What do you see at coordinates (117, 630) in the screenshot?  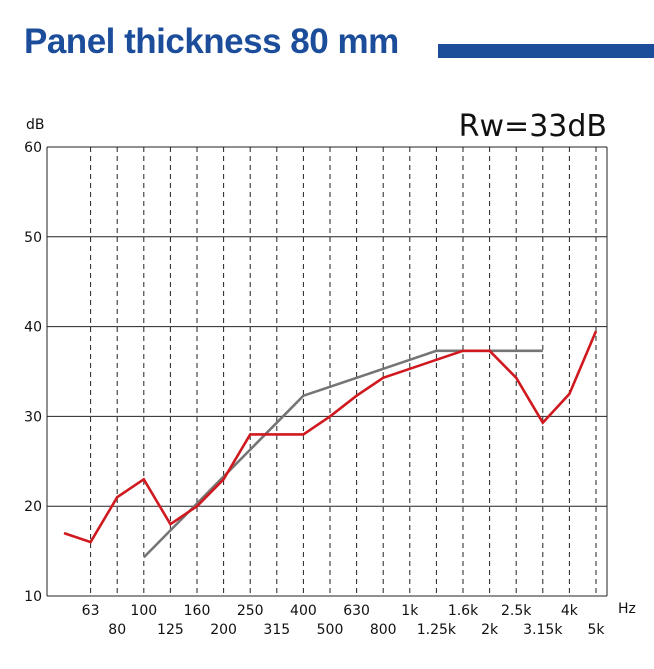 I see `x-tick-label: 80` at bounding box center [117, 630].